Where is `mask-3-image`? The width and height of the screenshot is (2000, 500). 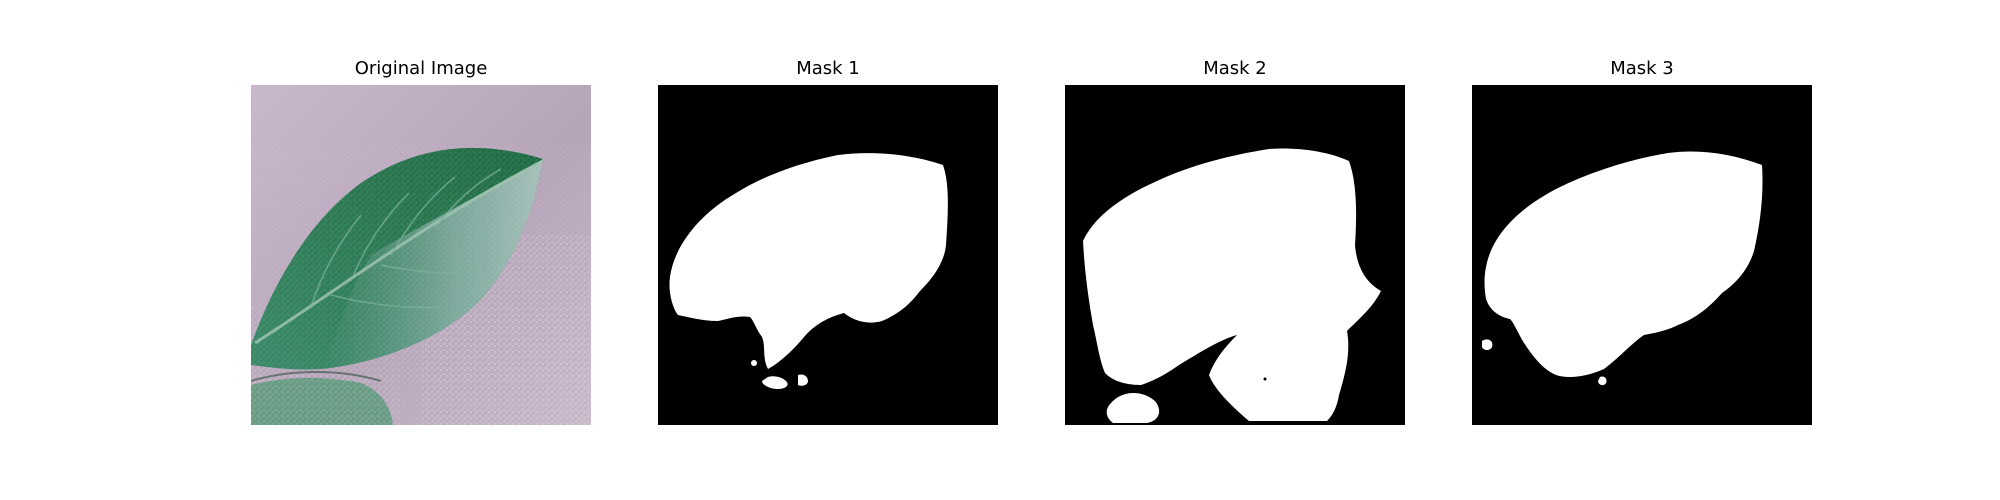 mask-3-image is located at coordinates (1642, 255).